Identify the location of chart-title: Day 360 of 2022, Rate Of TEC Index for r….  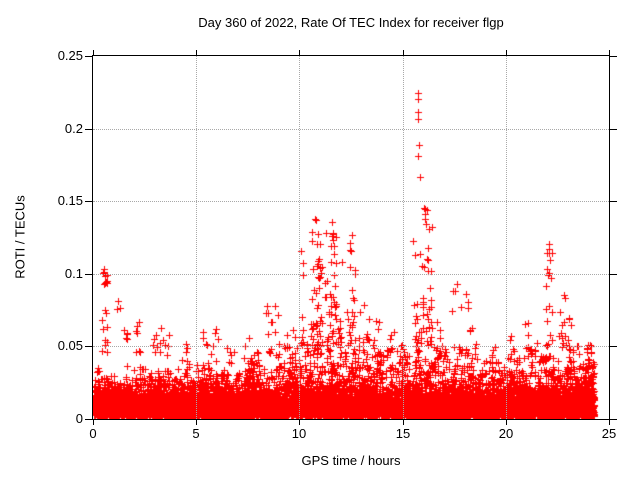
(351, 22).